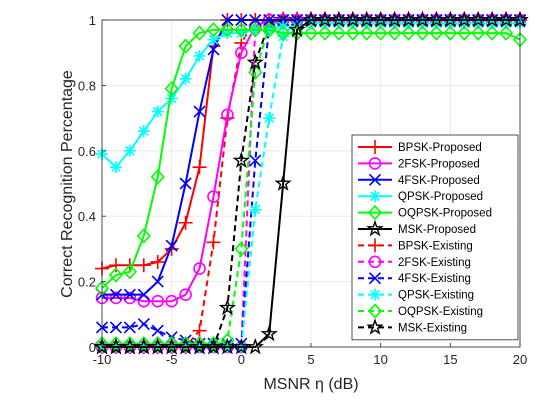 The height and width of the screenshot is (404, 554). Describe the element at coordinates (434, 263) in the screenshot. I see `legend-label: 2FSK-Existing` at that location.